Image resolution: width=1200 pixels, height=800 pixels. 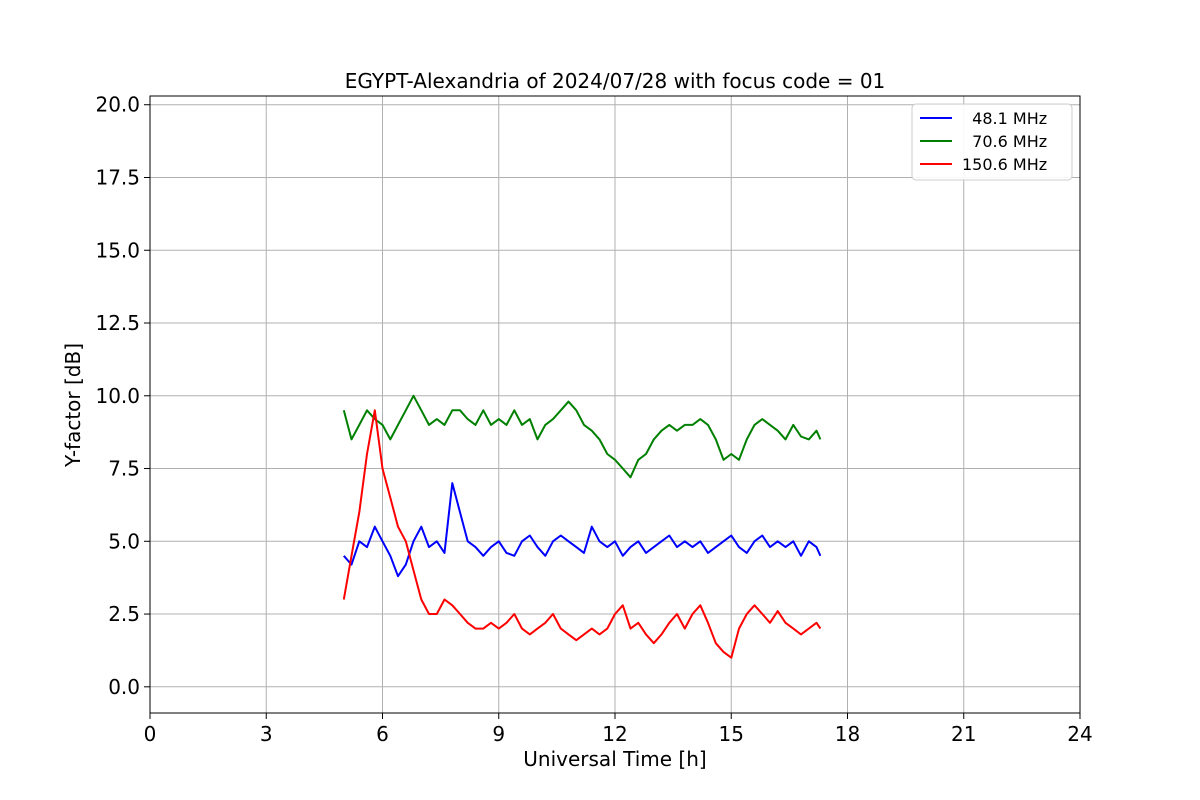 What do you see at coordinates (731, 734) in the screenshot?
I see `x-tick-label: 15` at bounding box center [731, 734].